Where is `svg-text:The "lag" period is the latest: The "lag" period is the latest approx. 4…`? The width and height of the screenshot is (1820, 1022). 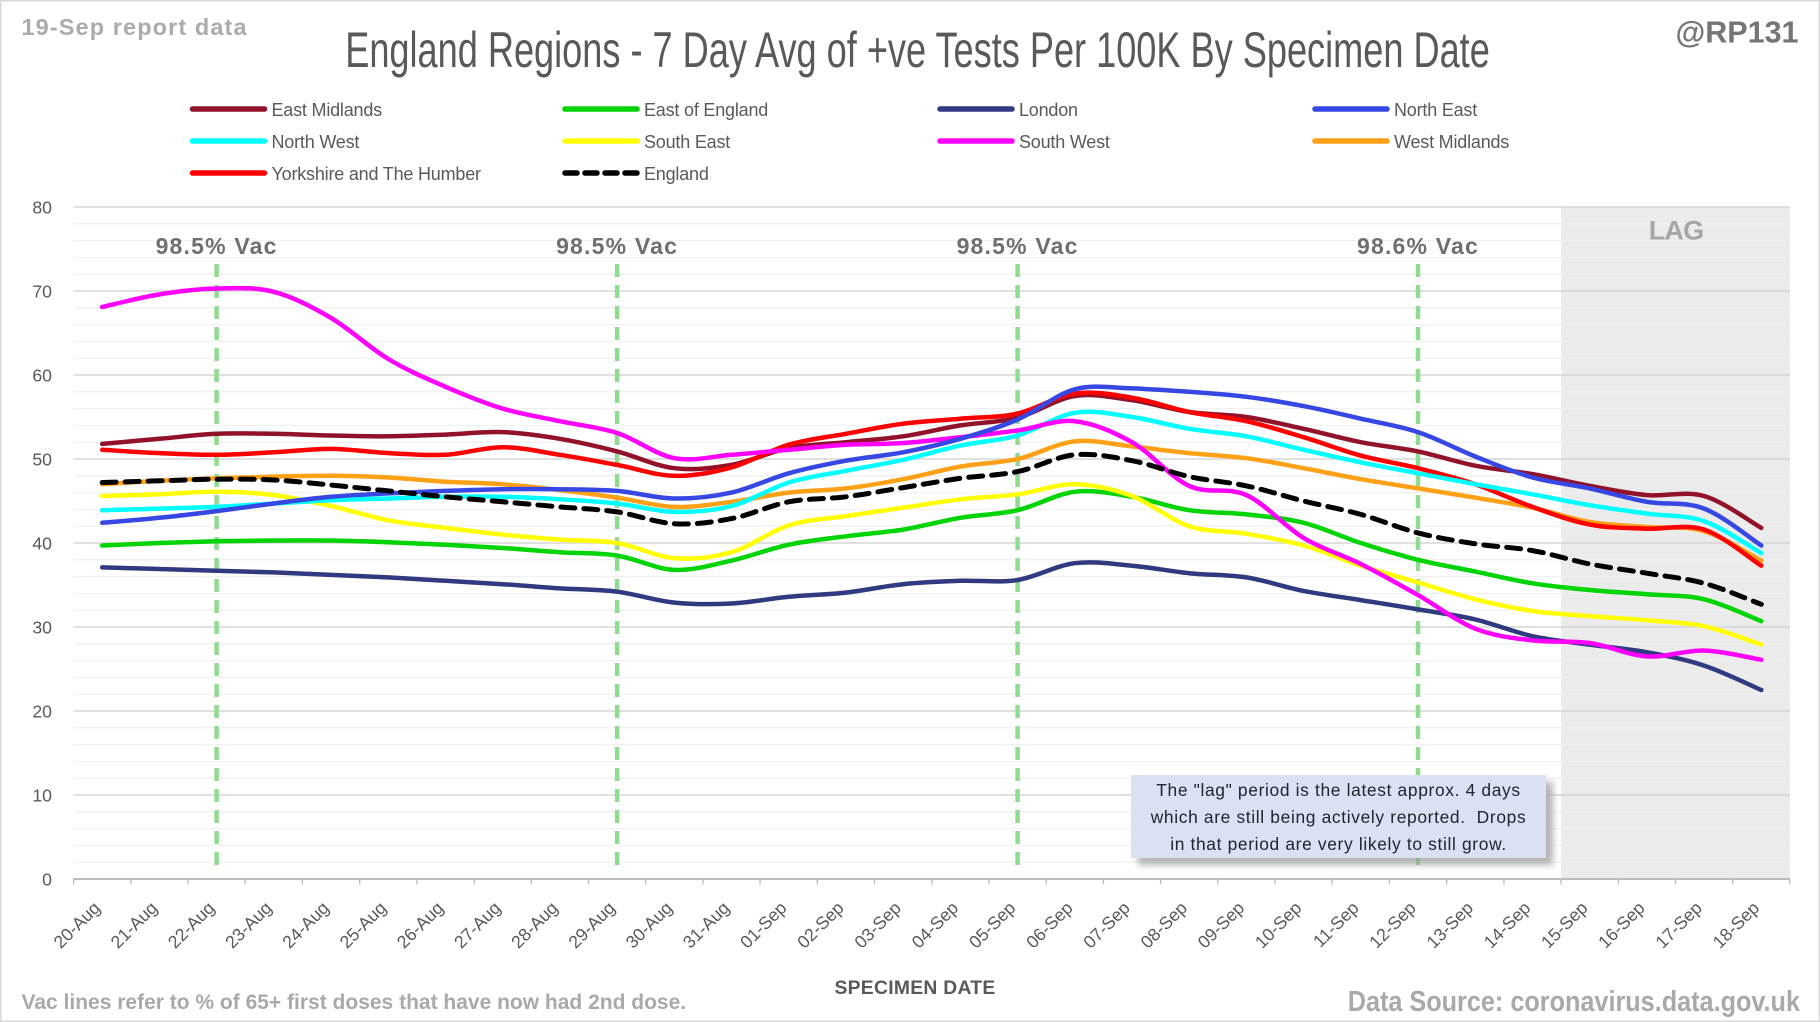 svg-text:The "lag" period is the latest: The "lag" period is the latest approx. 4… is located at coordinates (1338, 790).